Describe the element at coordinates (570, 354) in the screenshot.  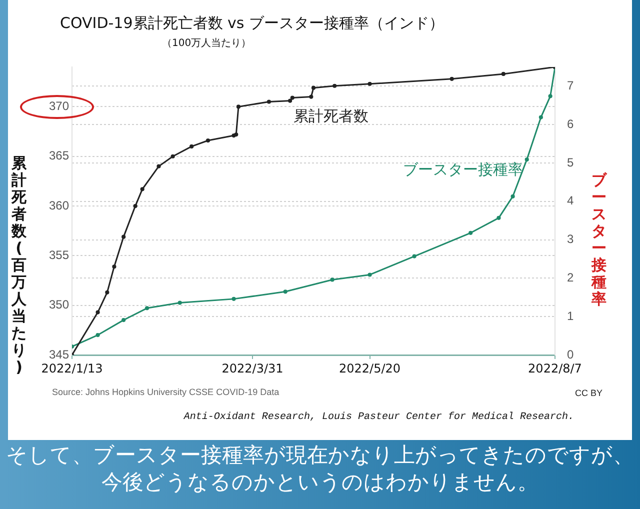
I see `y2-tick-label: 0` at that location.